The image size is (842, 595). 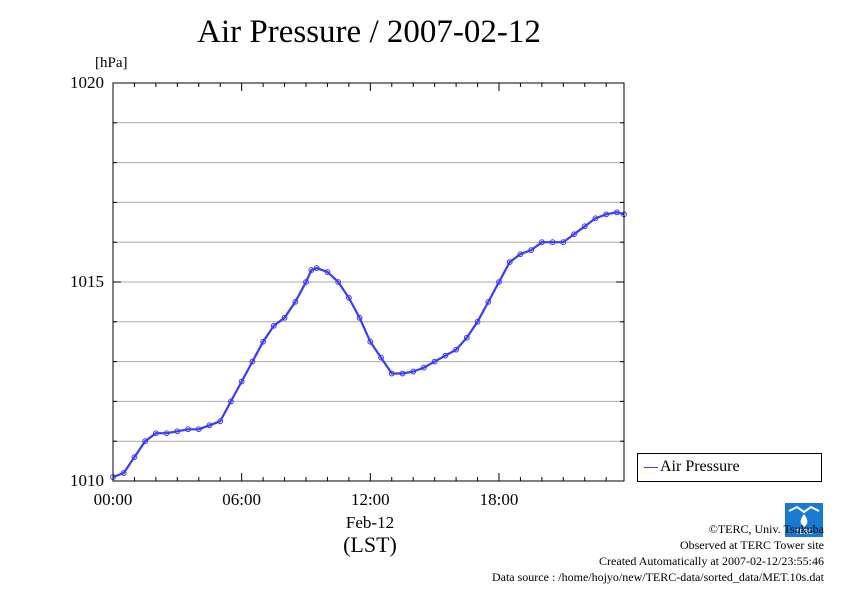 I want to click on x-tick-label: 12:00, so click(x=370, y=499).